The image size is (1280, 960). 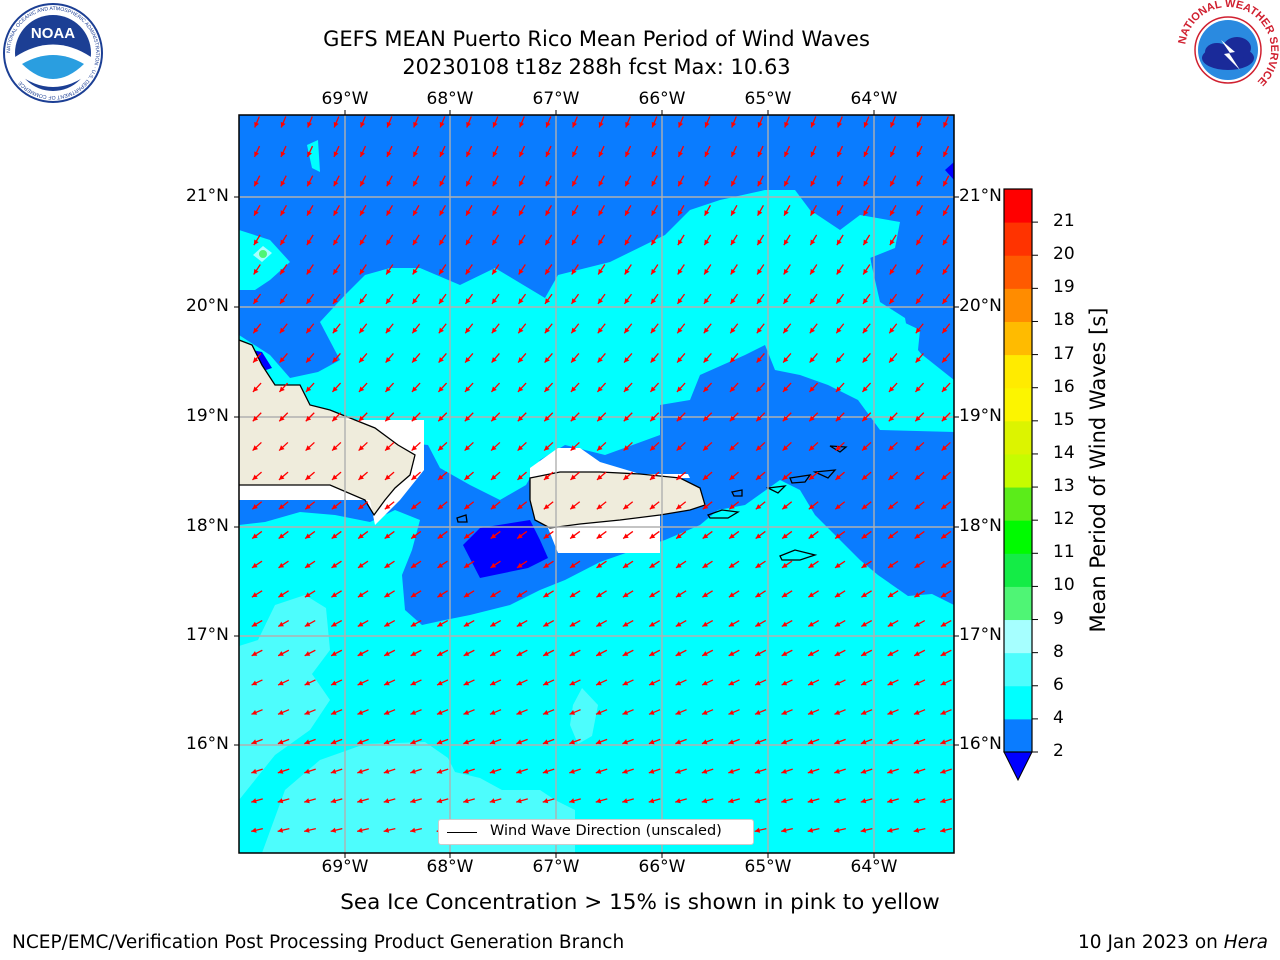 I want to click on colorbar-tick-label: 4, so click(x=1058, y=717).